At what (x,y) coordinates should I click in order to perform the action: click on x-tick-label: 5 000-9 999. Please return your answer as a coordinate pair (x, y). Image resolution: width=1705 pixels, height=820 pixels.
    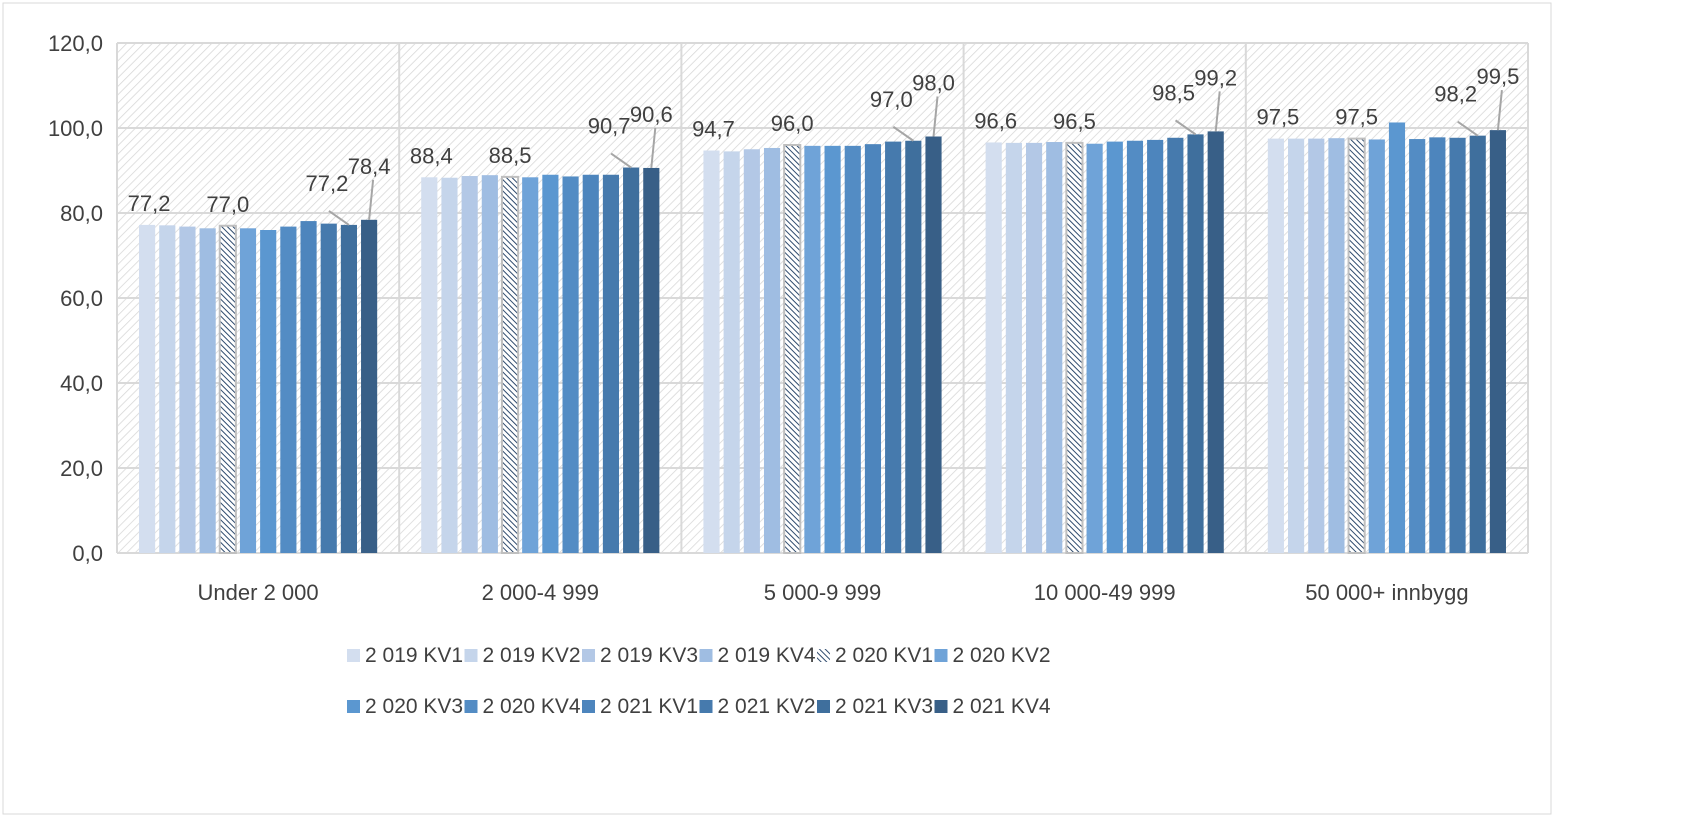
    Looking at the image, I should click on (822, 592).